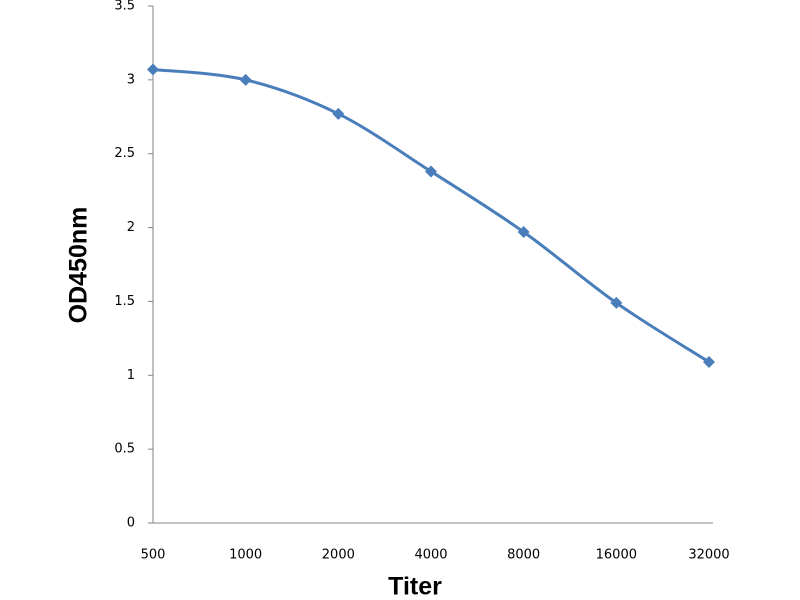 The image size is (800, 600). Describe the element at coordinates (153, 555) in the screenshot. I see `x-tick-label: 500` at that location.